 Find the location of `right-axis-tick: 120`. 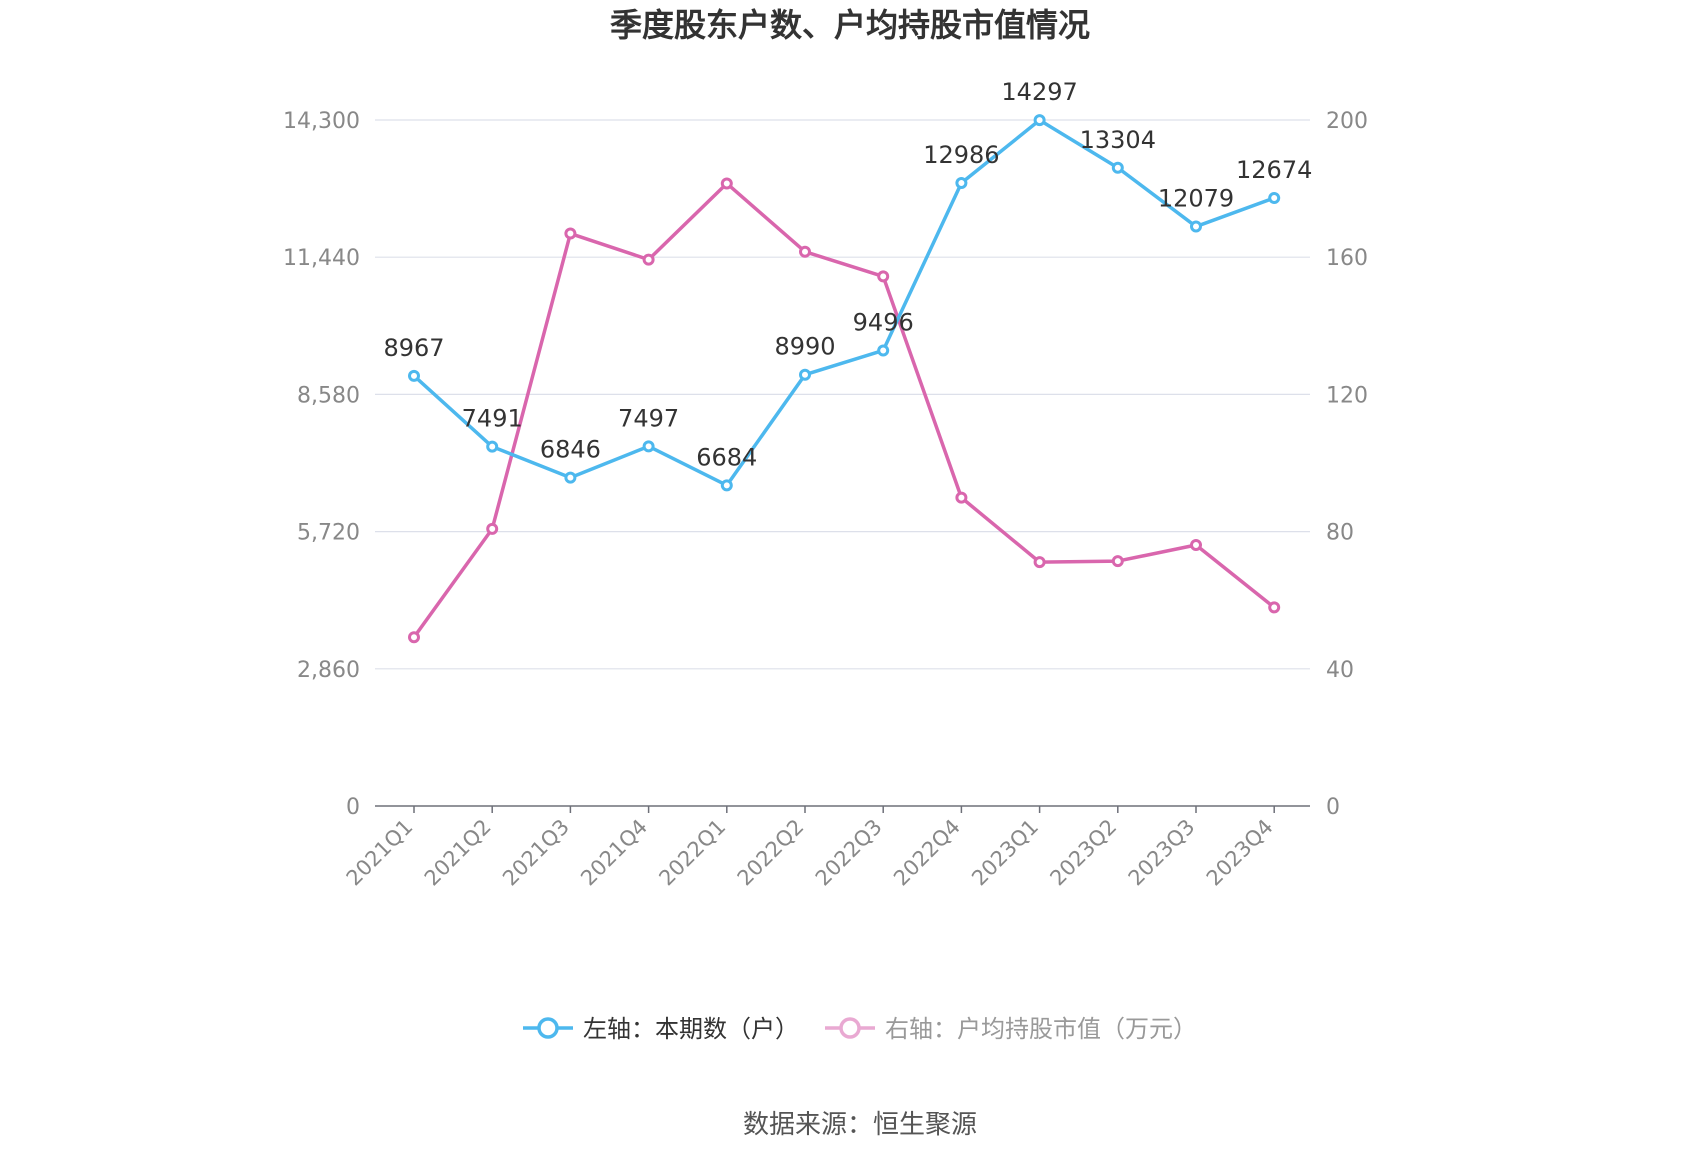

right-axis-tick: 120 is located at coordinates (1347, 395).